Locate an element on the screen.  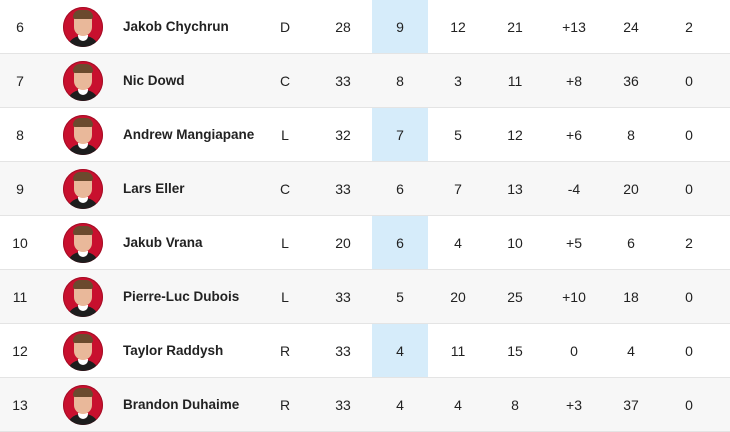
plus-minus-cell: -4 is located at coordinates (574, 188).